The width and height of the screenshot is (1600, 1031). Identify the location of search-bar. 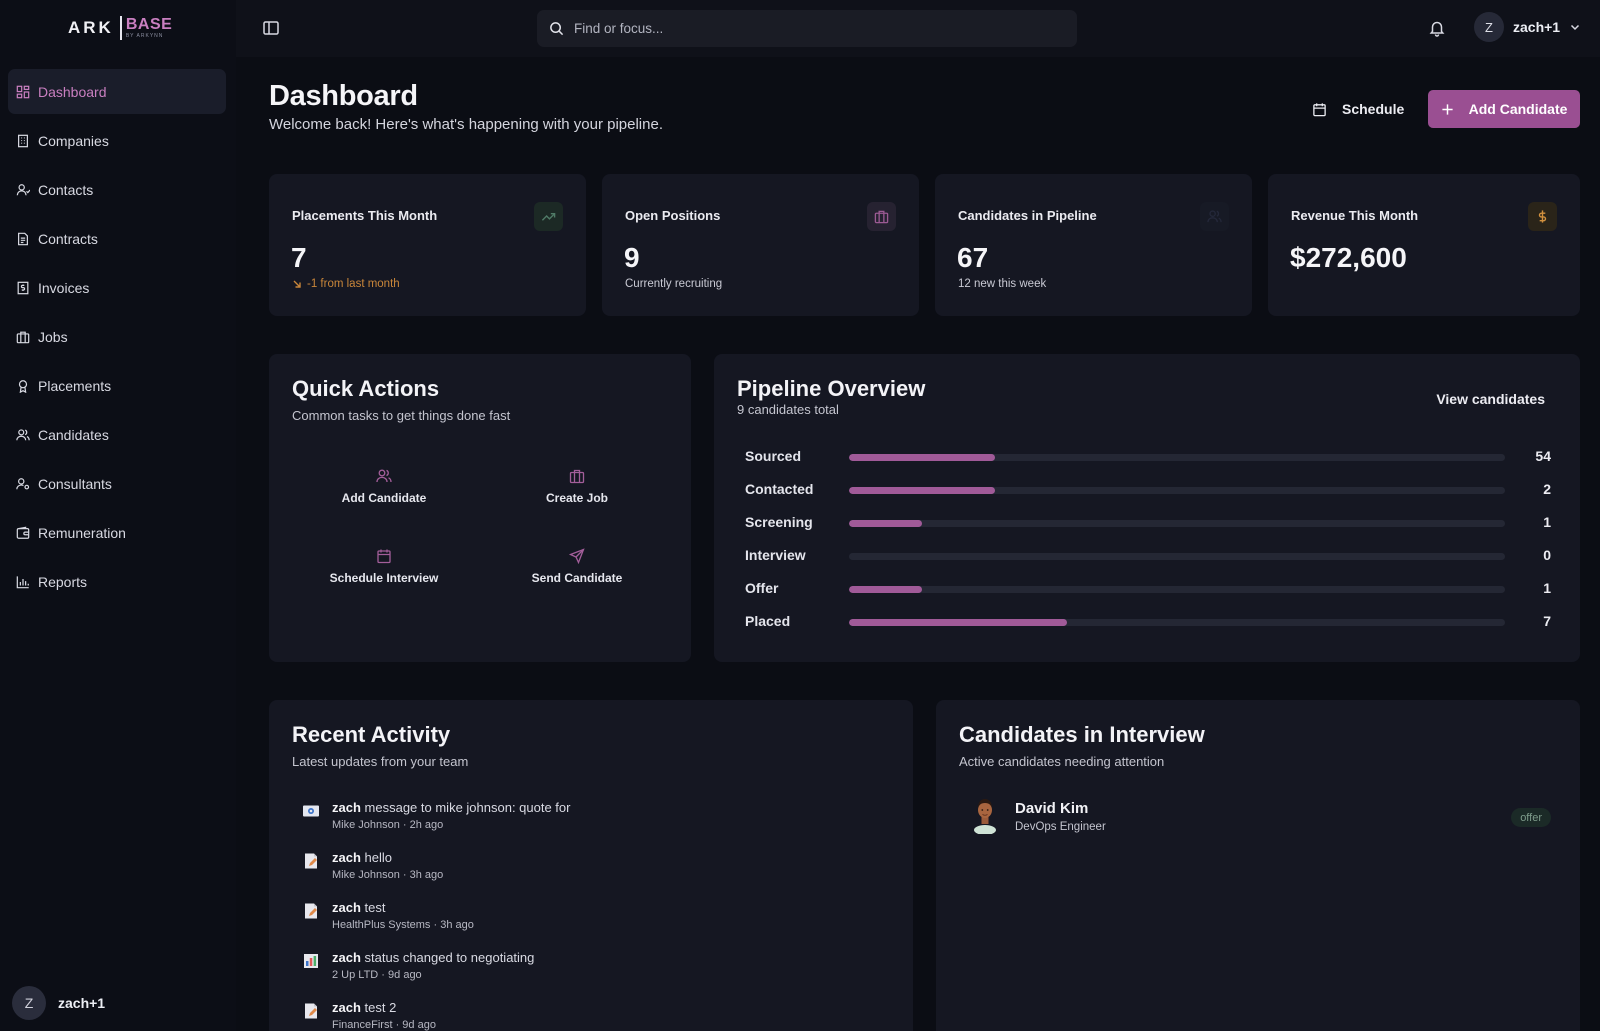
(807, 28).